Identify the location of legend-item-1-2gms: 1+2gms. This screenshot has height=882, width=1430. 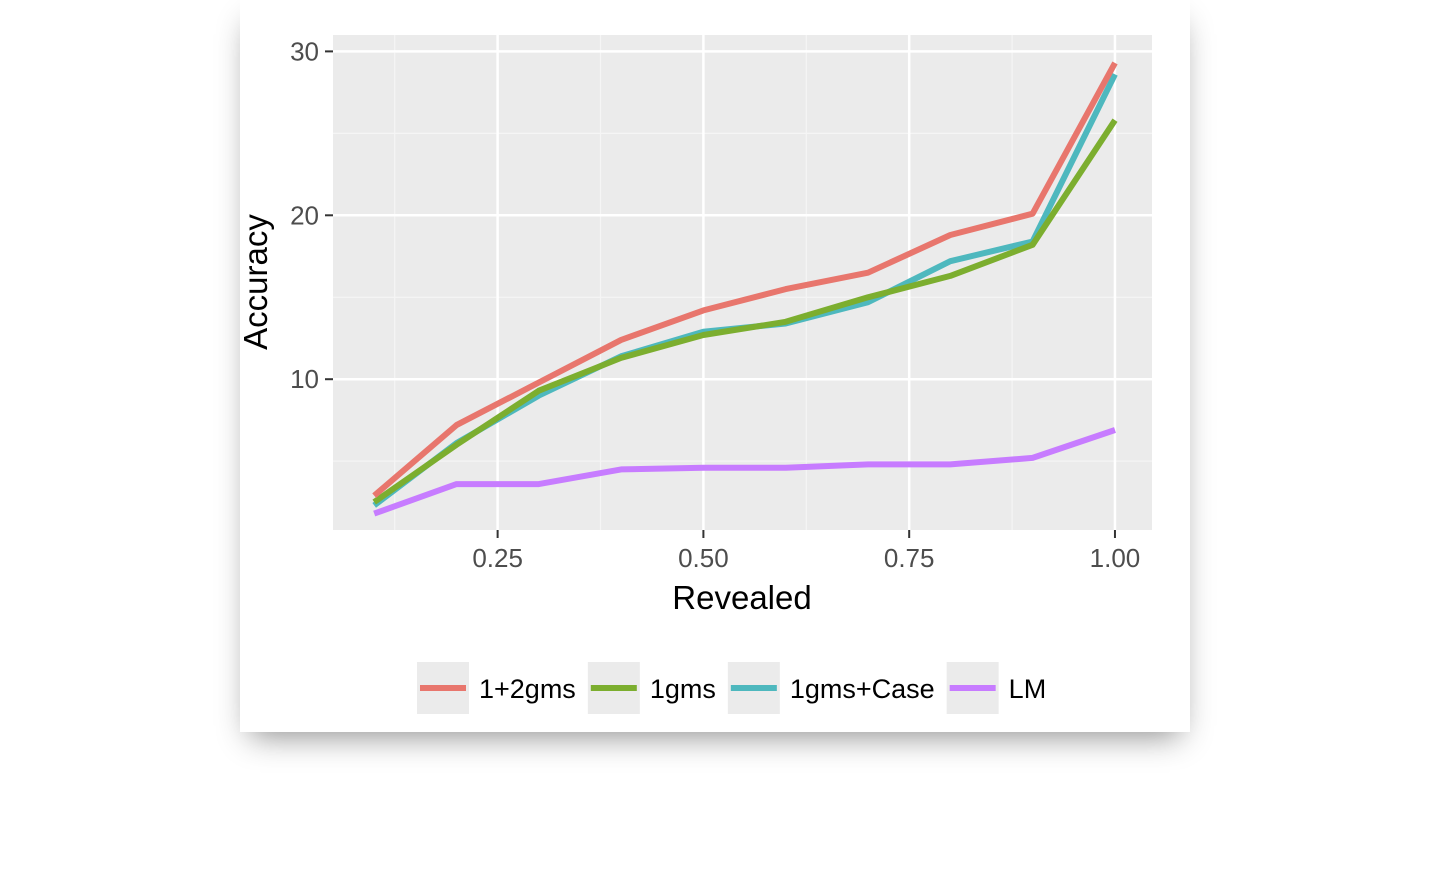
(496, 688).